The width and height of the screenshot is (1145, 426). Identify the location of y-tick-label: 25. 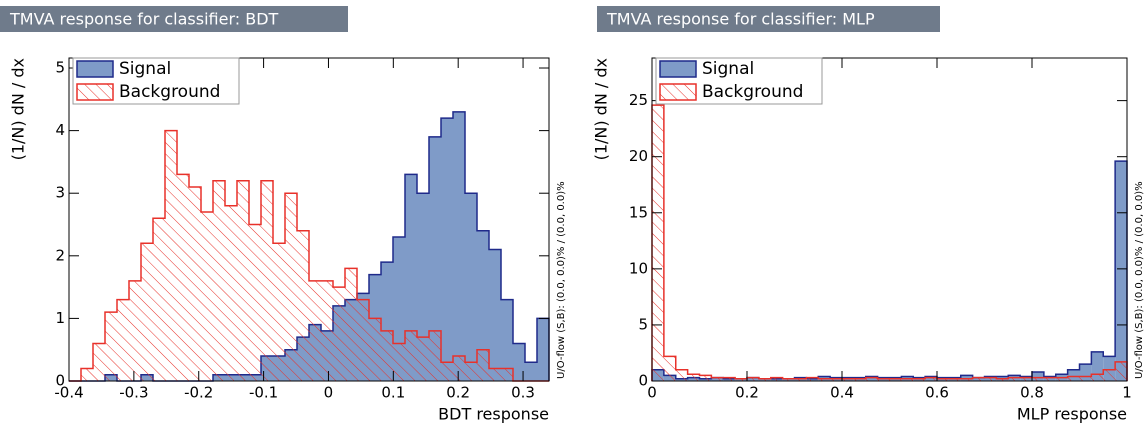
(638, 100).